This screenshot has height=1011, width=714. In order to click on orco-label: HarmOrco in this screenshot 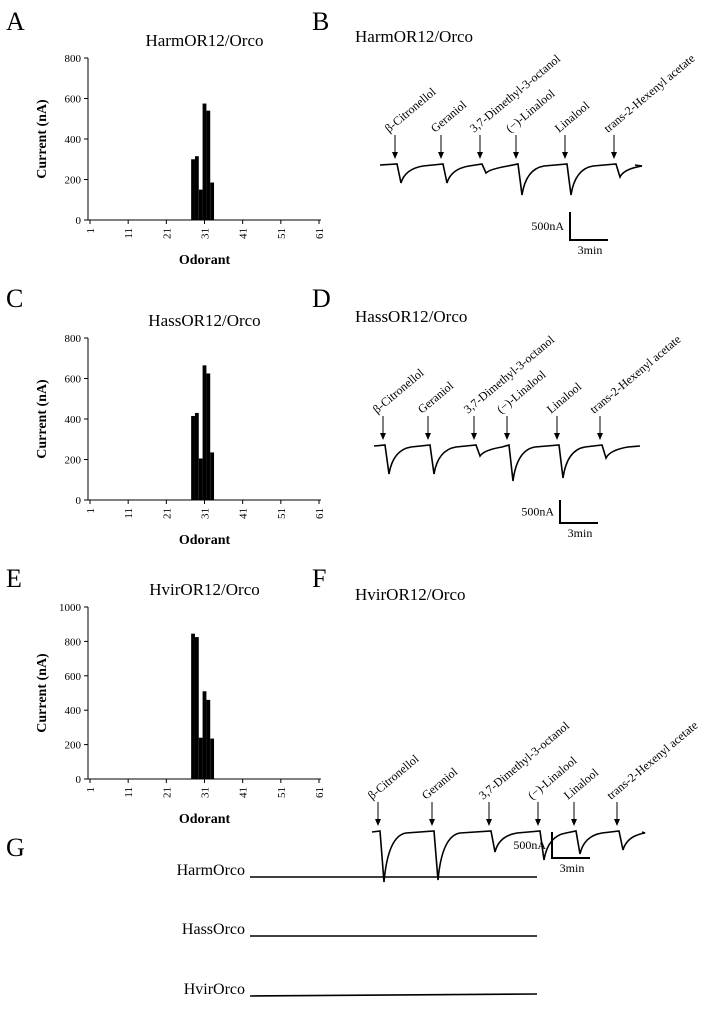, I will do `click(211, 870)`.